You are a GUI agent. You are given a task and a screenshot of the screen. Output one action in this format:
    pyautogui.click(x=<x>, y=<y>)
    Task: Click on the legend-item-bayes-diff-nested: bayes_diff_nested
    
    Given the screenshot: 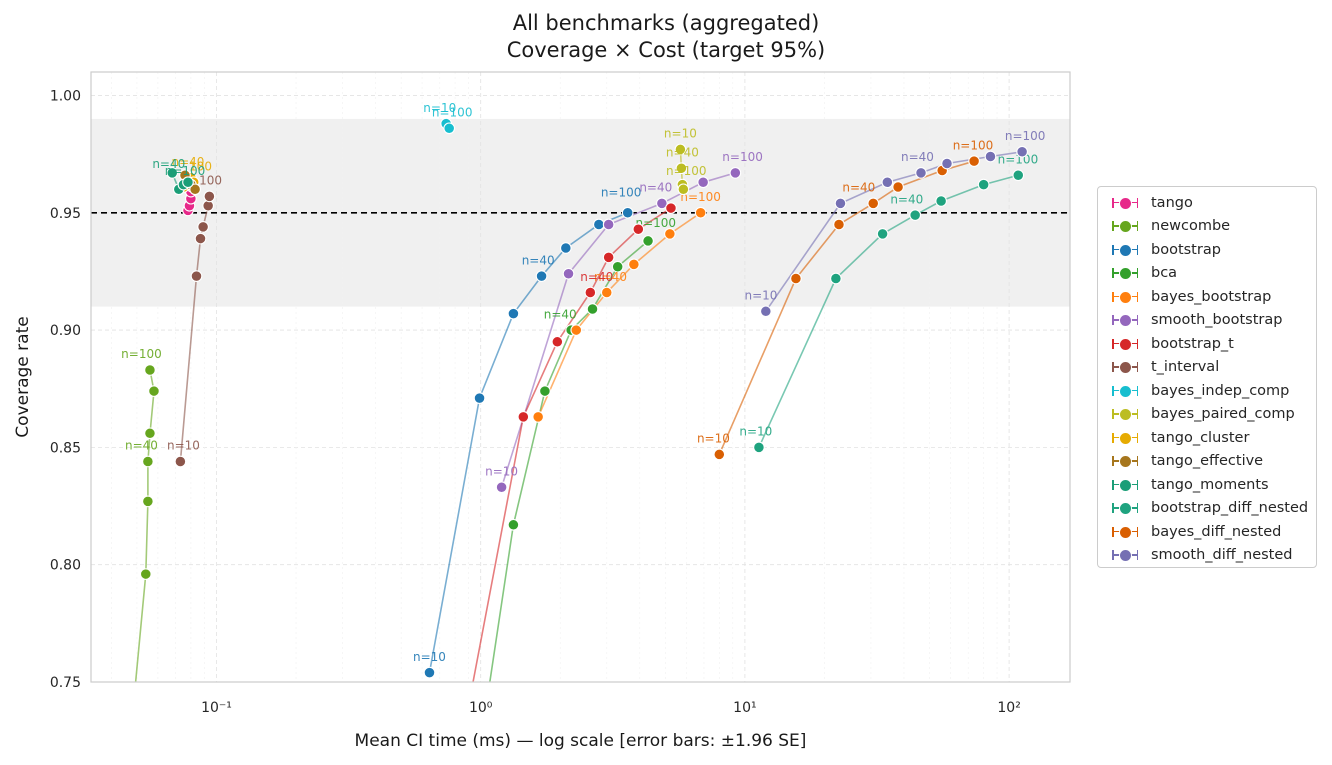 What is the action you would take?
    pyautogui.click(x=1207, y=532)
    